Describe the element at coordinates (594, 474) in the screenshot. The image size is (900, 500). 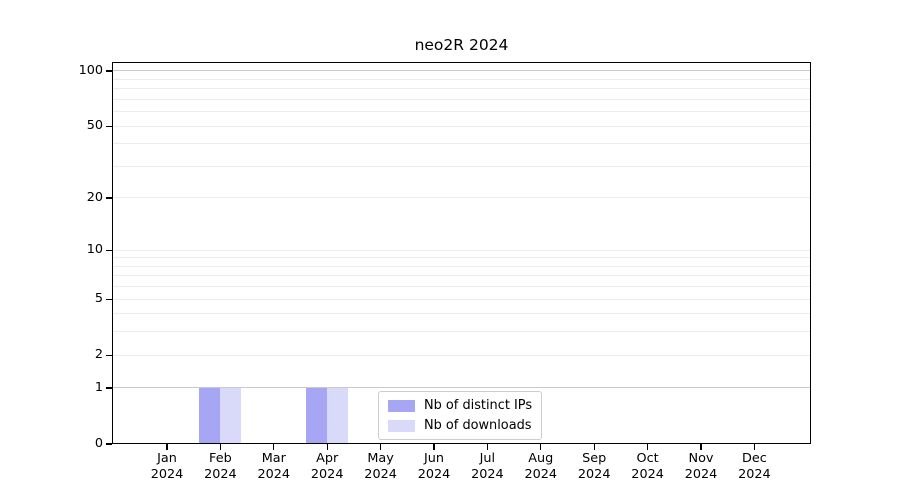
I see `x-tick-year-sep: 2024` at that location.